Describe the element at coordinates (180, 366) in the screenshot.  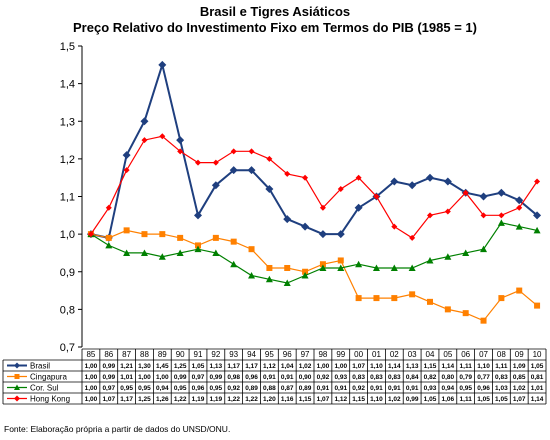
I see `data-label: 1,25` at that location.